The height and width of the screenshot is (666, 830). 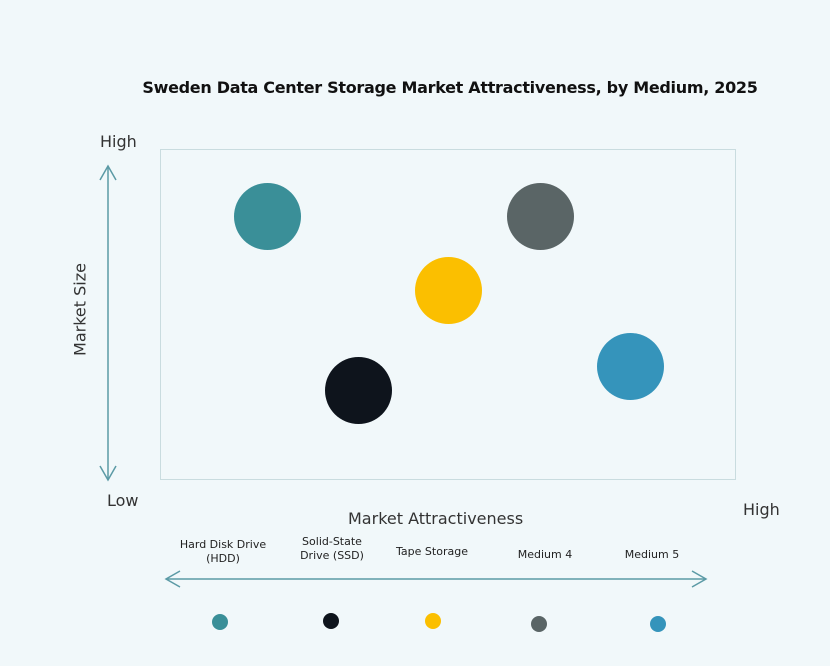 What do you see at coordinates (545, 554) in the screenshot?
I see `legend-label-medium-4: Medium 4` at bounding box center [545, 554].